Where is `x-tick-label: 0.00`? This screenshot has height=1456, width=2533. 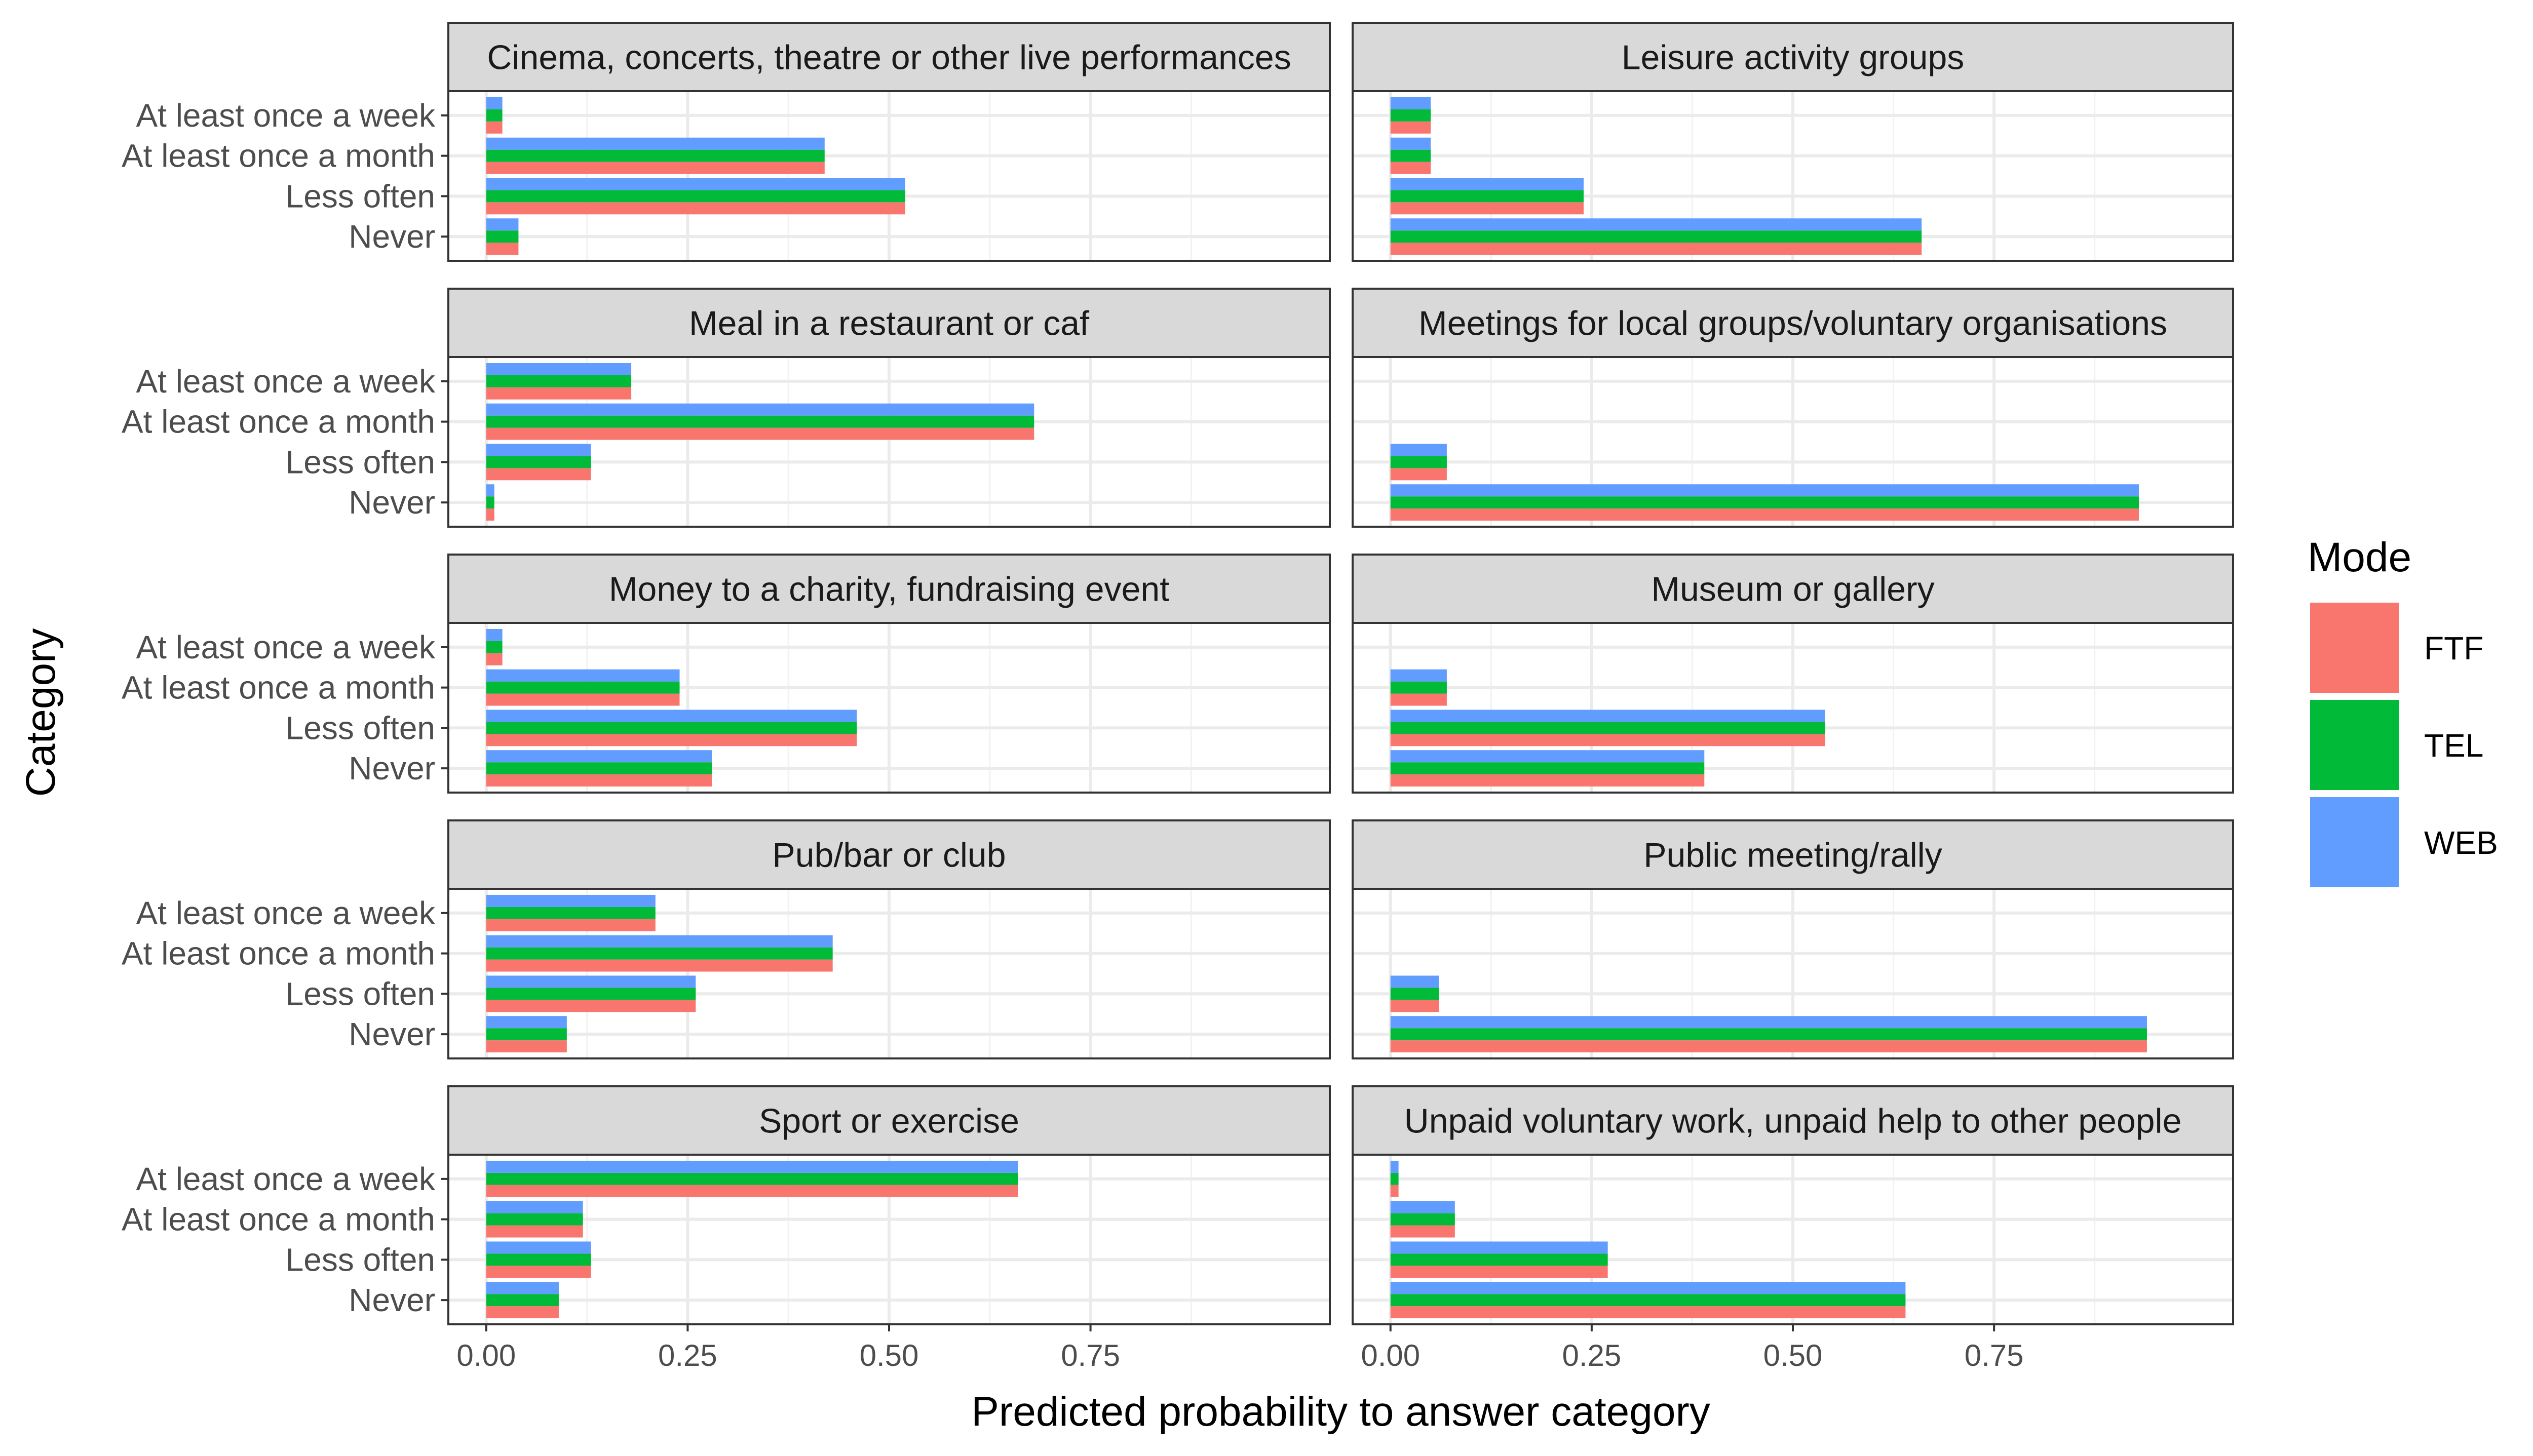
x-tick-label: 0.00 is located at coordinates (486, 1356).